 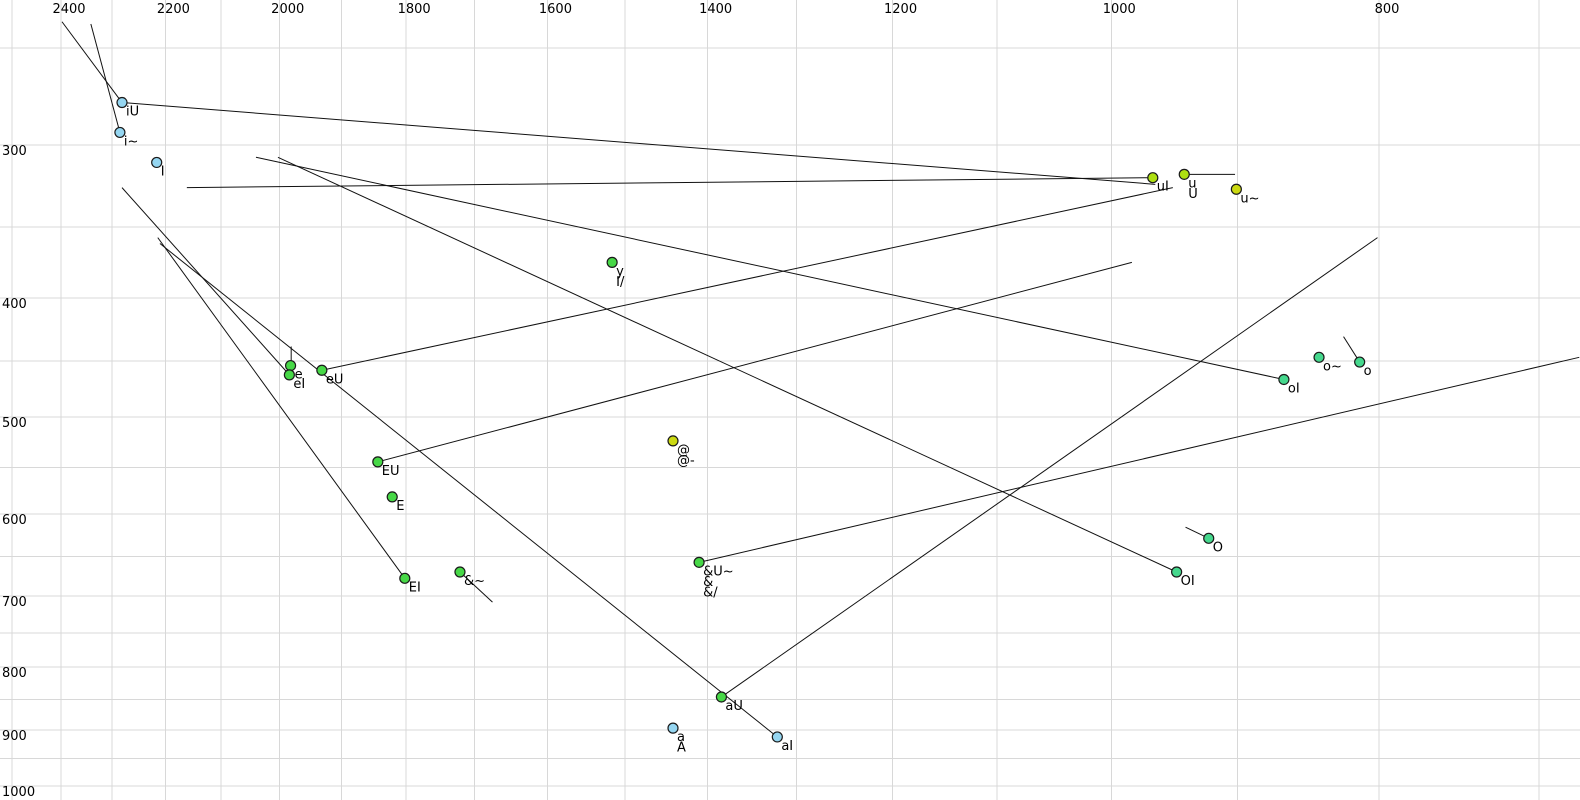 I want to click on y-tick-label-300: 300, so click(x=14, y=151).